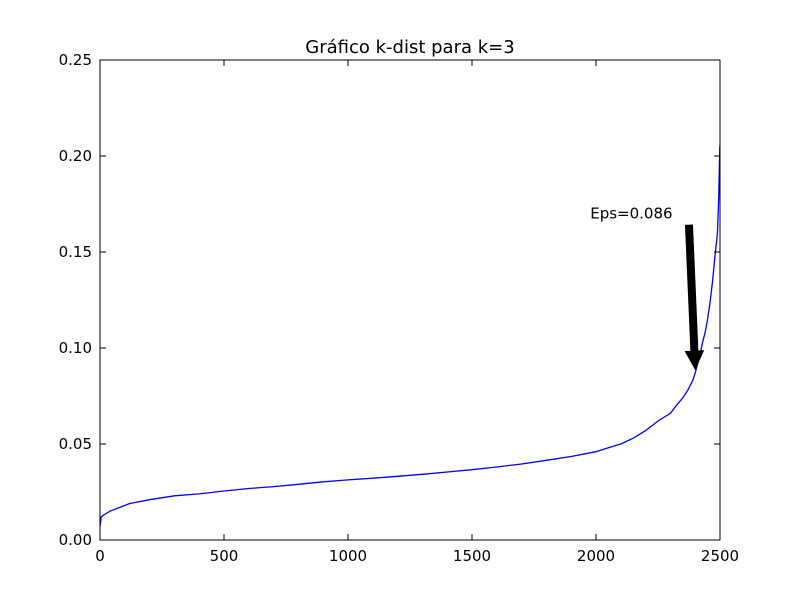 The width and height of the screenshot is (800, 600). I want to click on annotation-arrow, so click(694, 297).